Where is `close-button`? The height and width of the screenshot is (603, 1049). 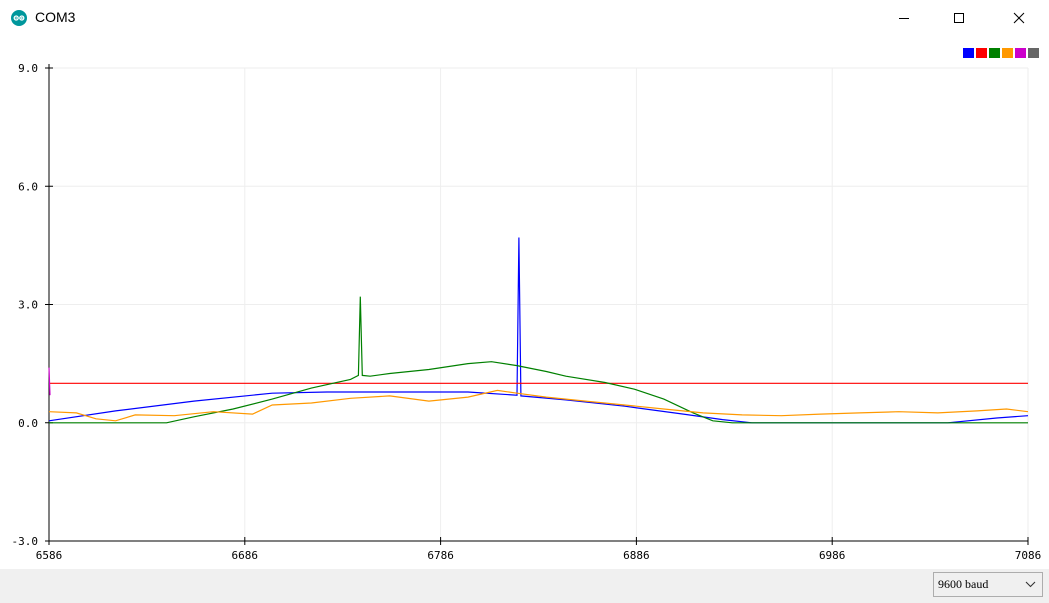
close-button is located at coordinates (1019, 18).